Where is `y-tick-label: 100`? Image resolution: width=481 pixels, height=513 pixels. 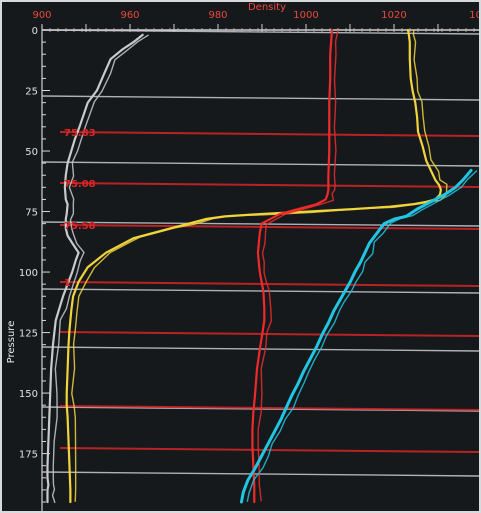
y-tick-label: 100 is located at coordinates (28, 273).